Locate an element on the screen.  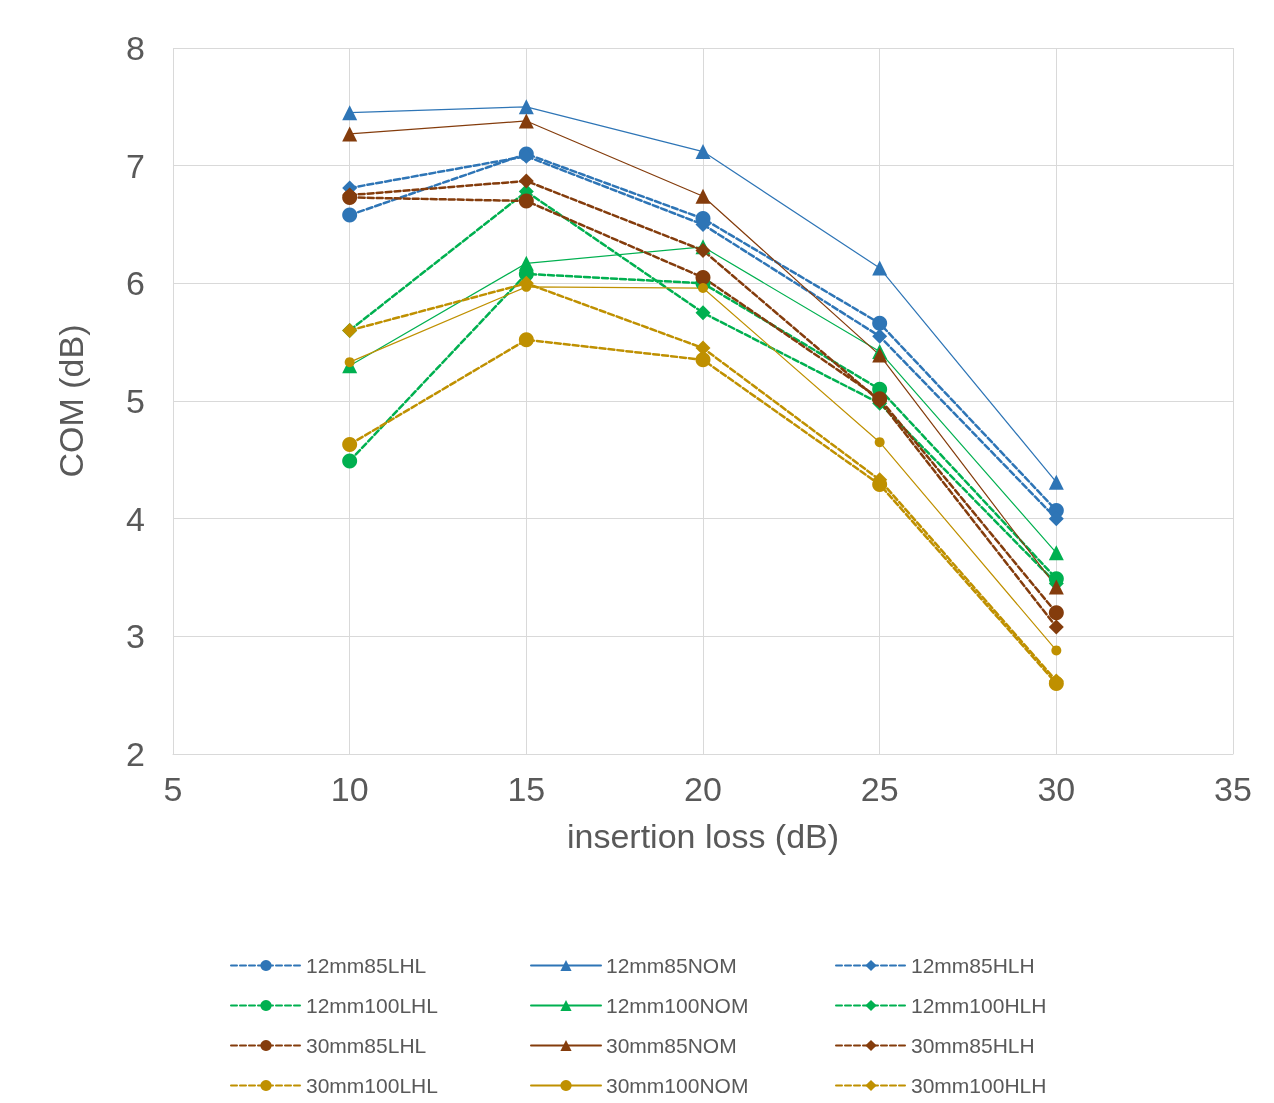
y-tick-label: 7 is located at coordinates (135, 165).